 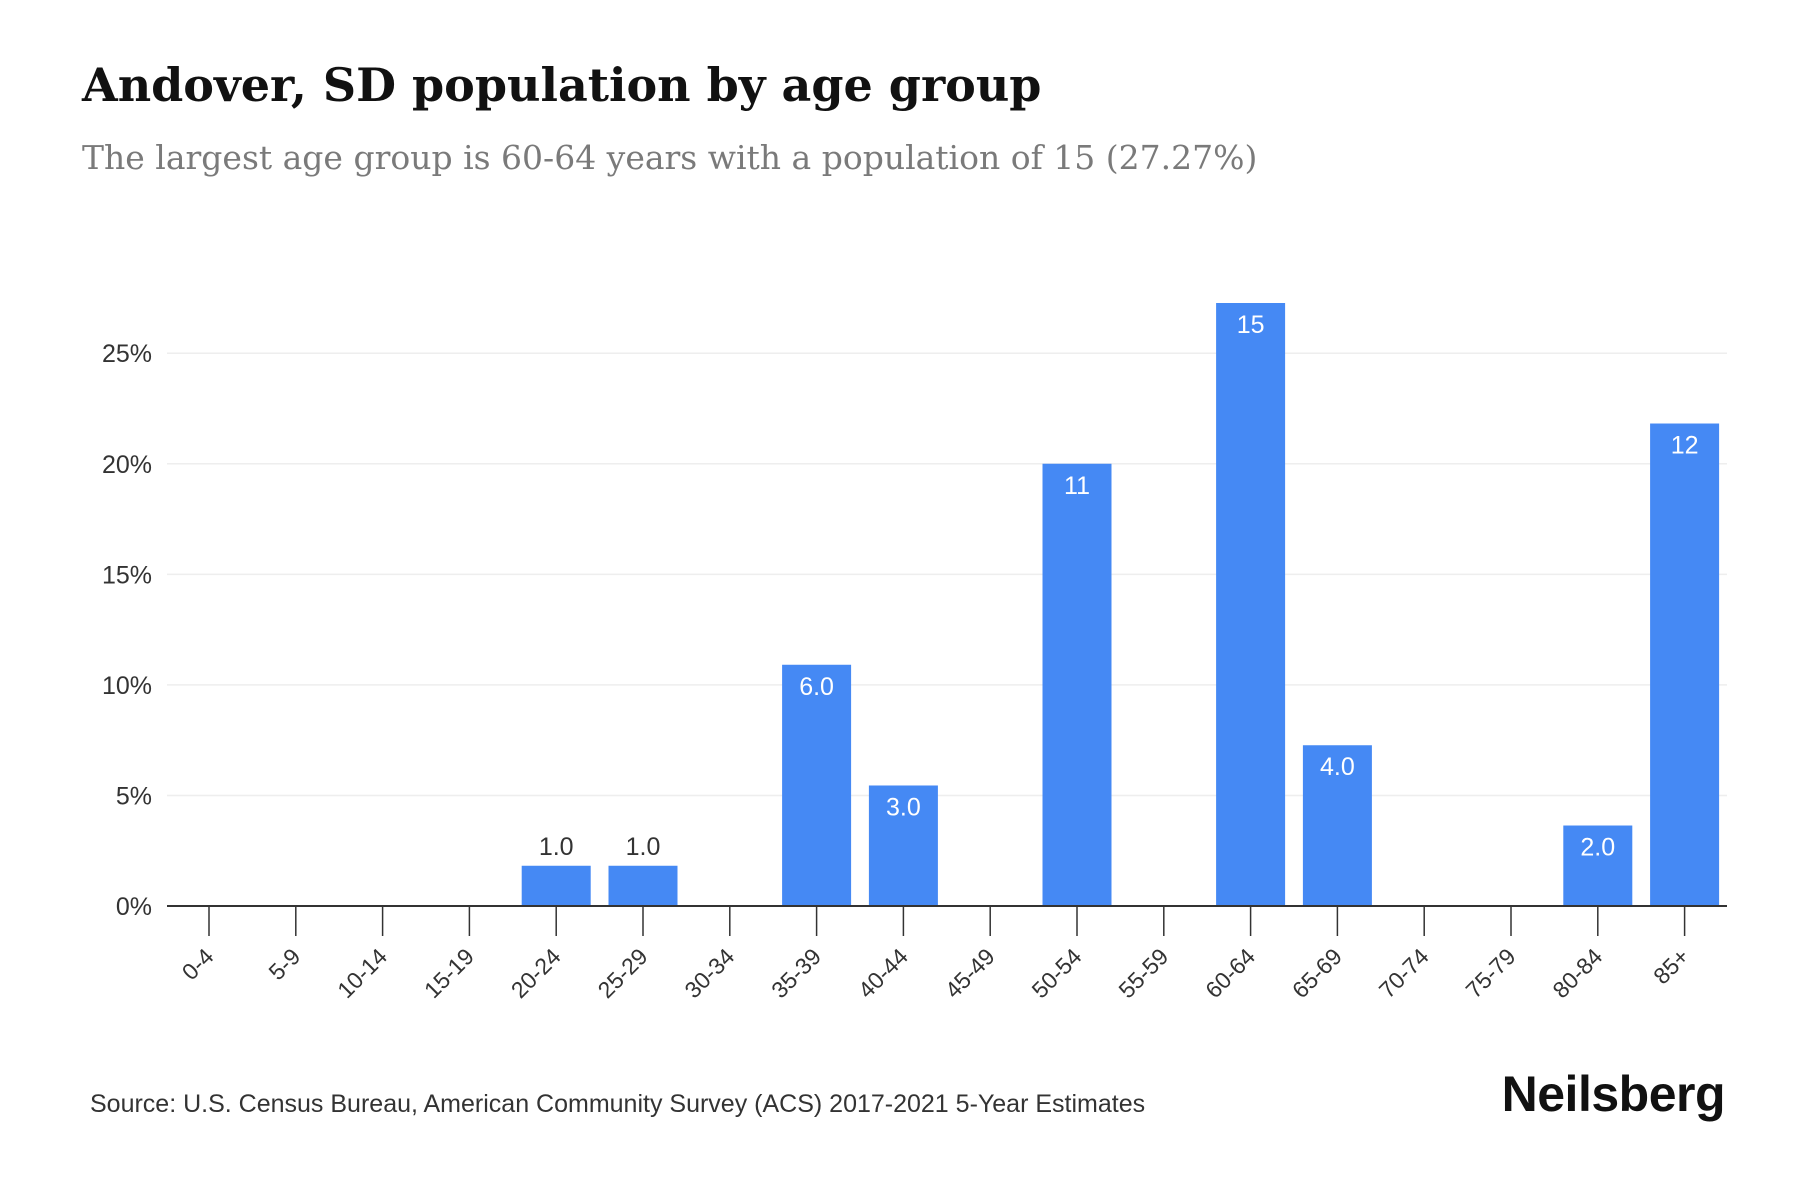 What do you see at coordinates (709, 973) in the screenshot?
I see `x-tick-label: 30-34` at bounding box center [709, 973].